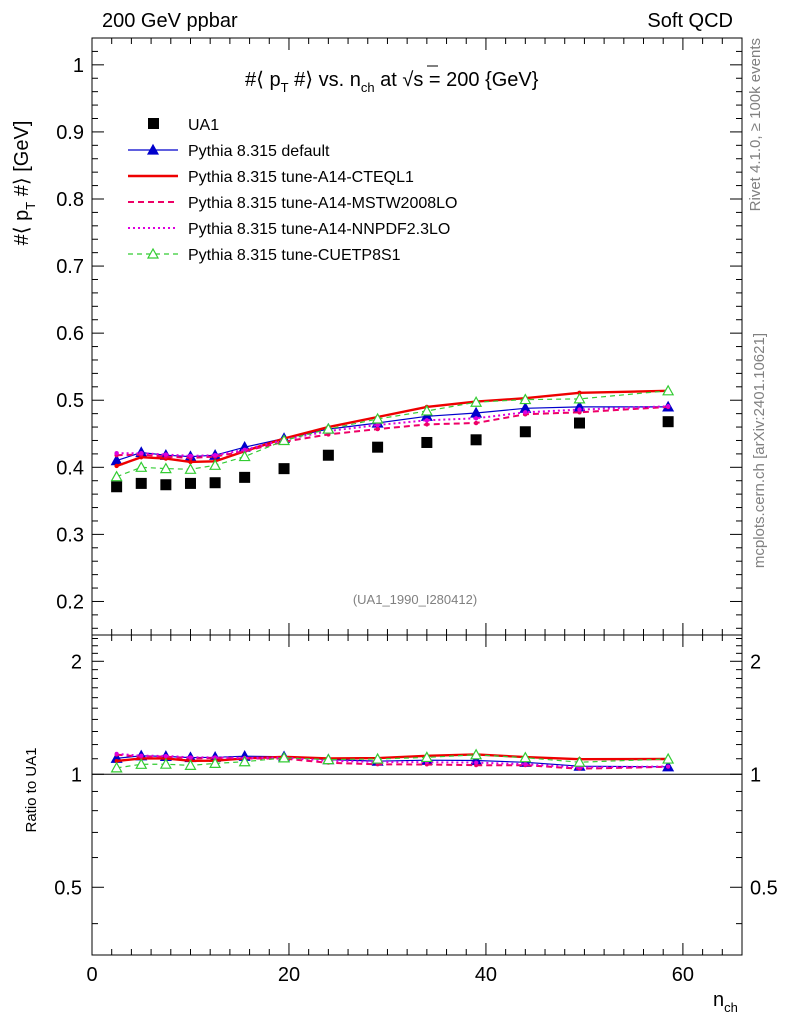  I want to click on ratio-series, so click(392, 760).